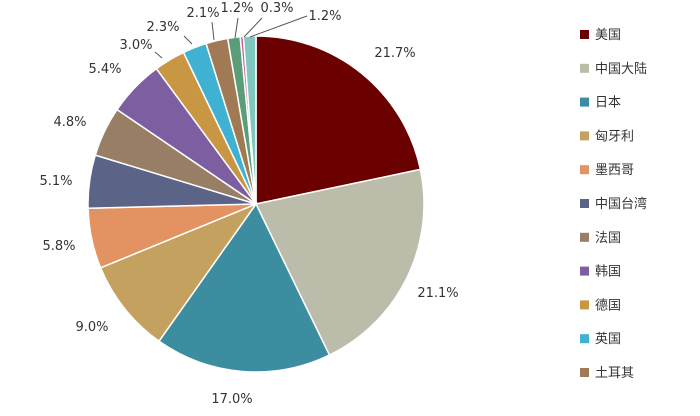 This screenshot has height=416, width=700. What do you see at coordinates (608, 305) in the screenshot?
I see `legend-label-9: 德国` at bounding box center [608, 305].